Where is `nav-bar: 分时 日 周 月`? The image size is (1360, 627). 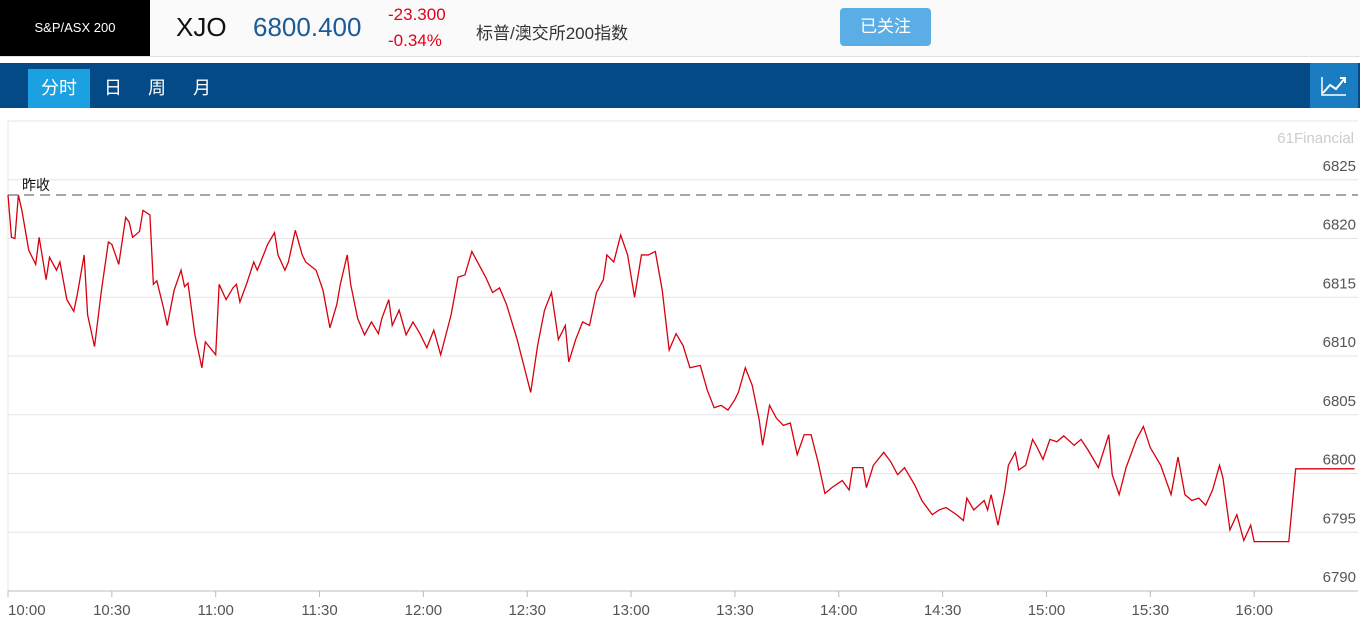 nav-bar: 分时 日 周 月 is located at coordinates (680, 85).